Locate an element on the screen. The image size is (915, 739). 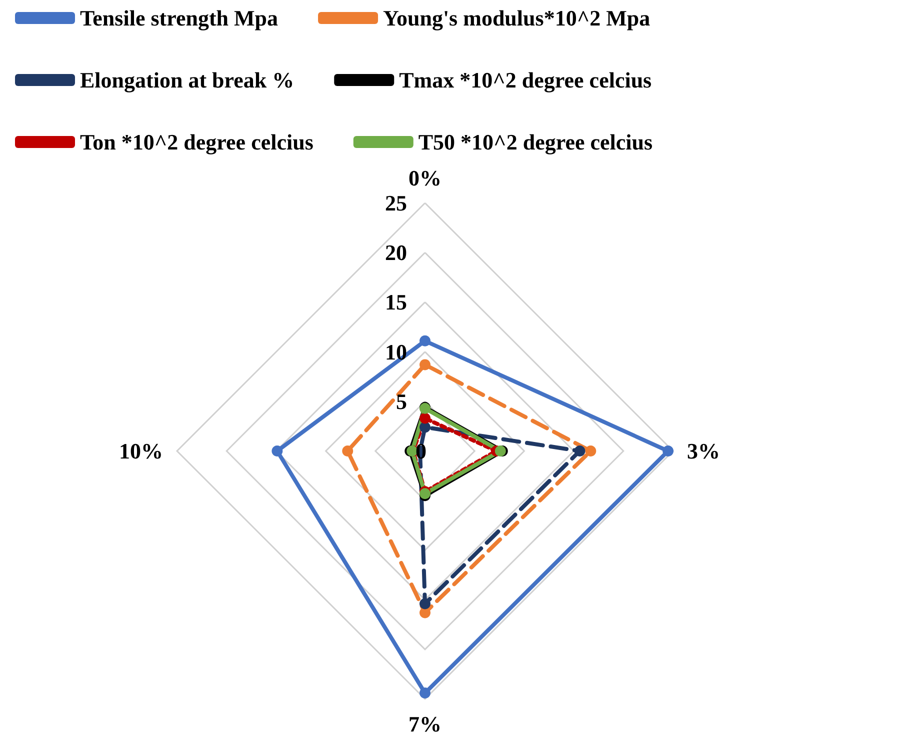
legend-label: Ton *10^2 degree celcius is located at coordinates (197, 142).